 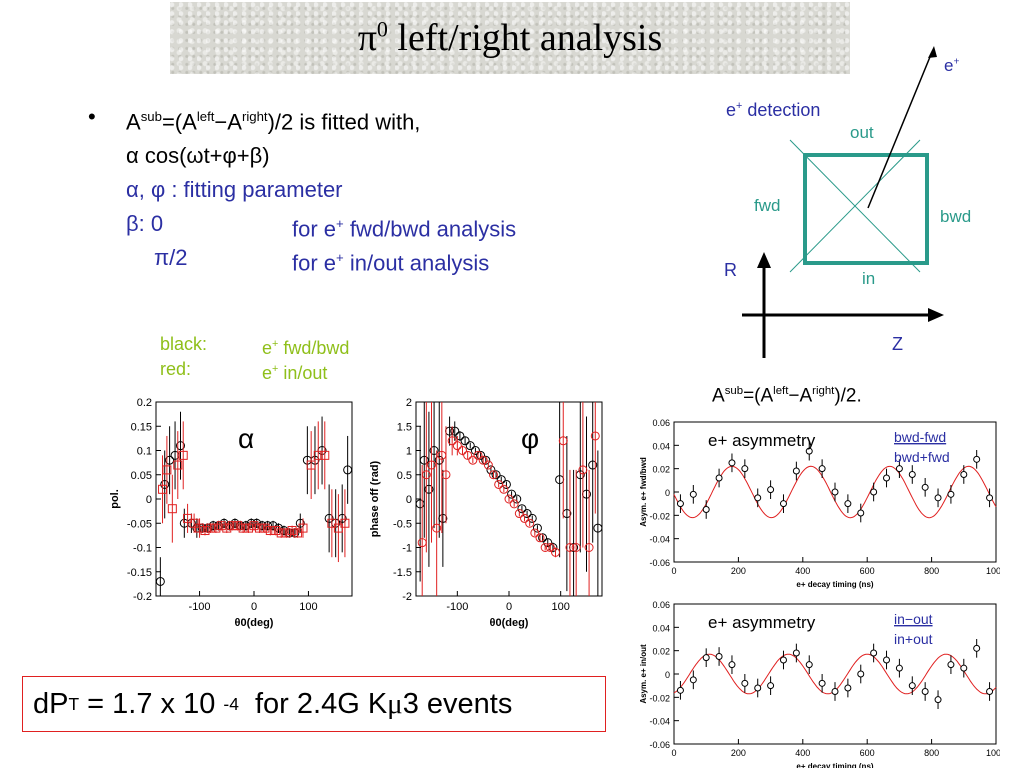 I want to click on y-tick-label: 0.06, so click(x=661, y=605).